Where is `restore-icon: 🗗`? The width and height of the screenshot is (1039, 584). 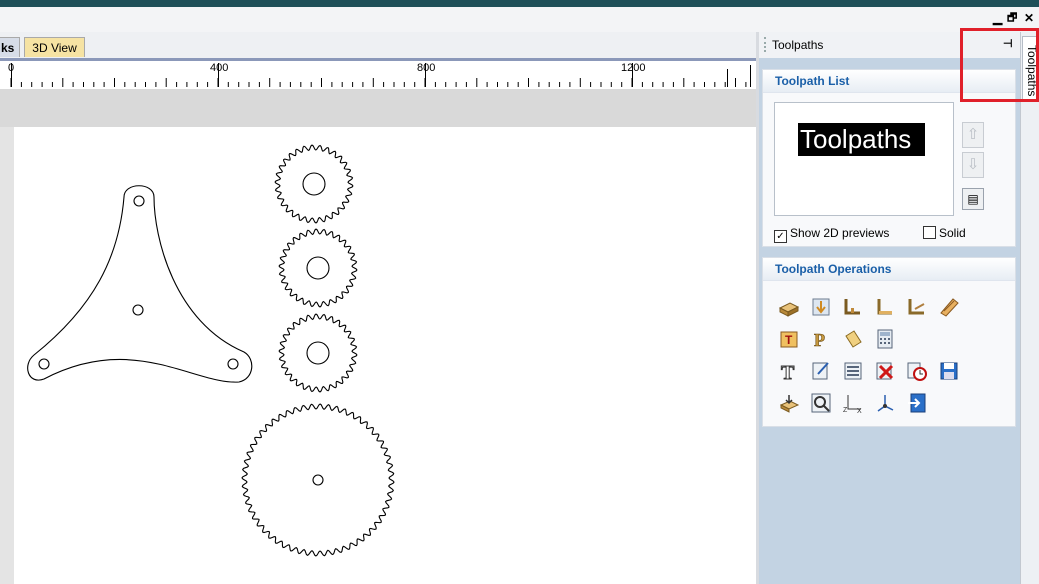
restore-icon: 🗗 is located at coordinates (1012, 18).